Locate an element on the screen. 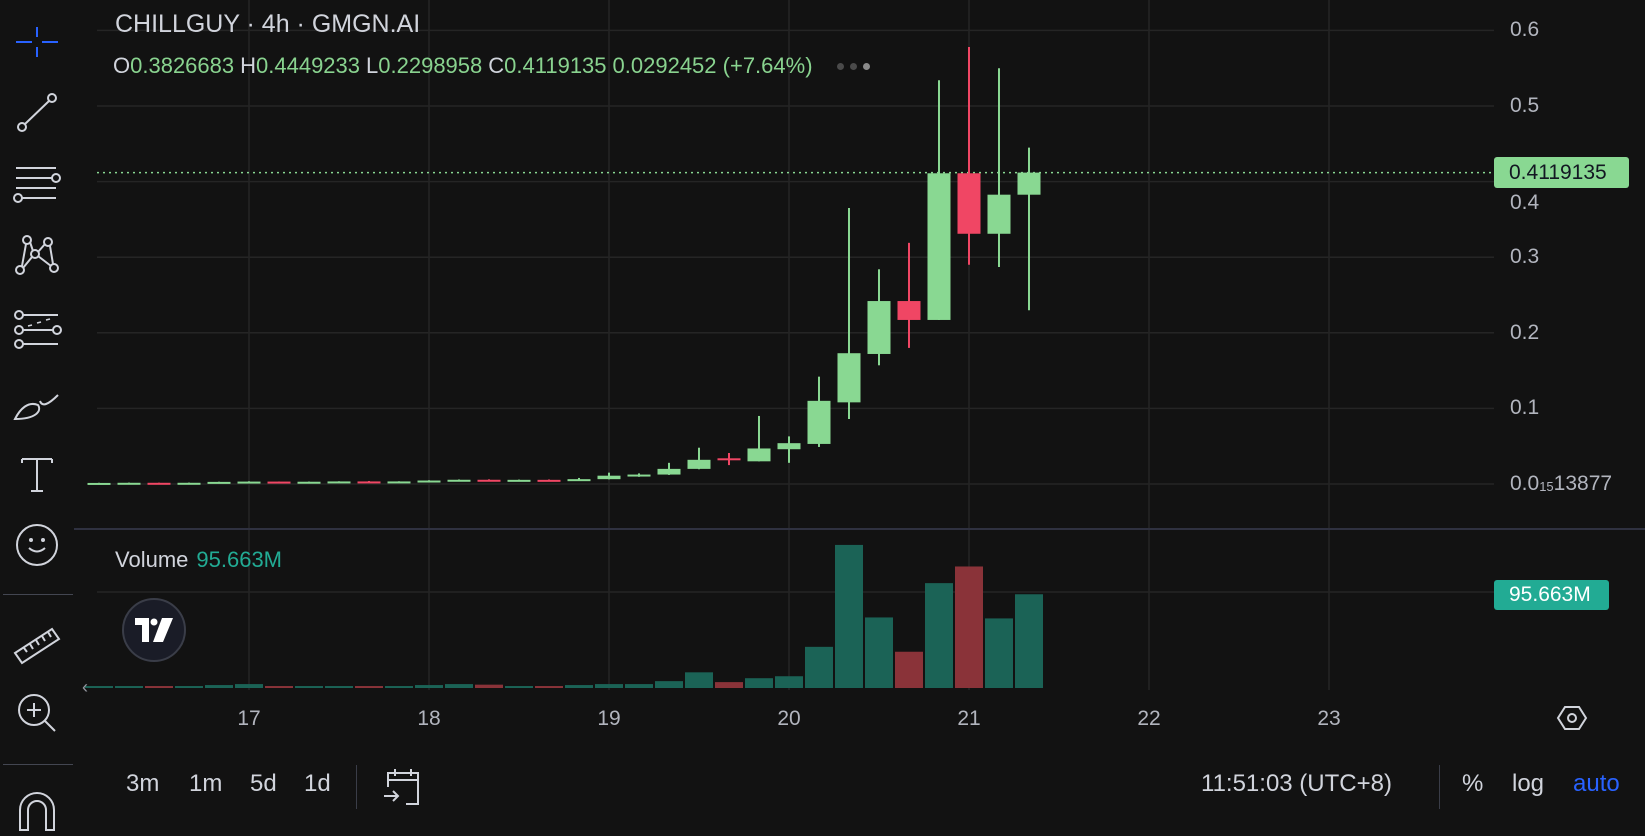 This screenshot has width=1645, height=836. zoom-in-tool is located at coordinates (37, 713).